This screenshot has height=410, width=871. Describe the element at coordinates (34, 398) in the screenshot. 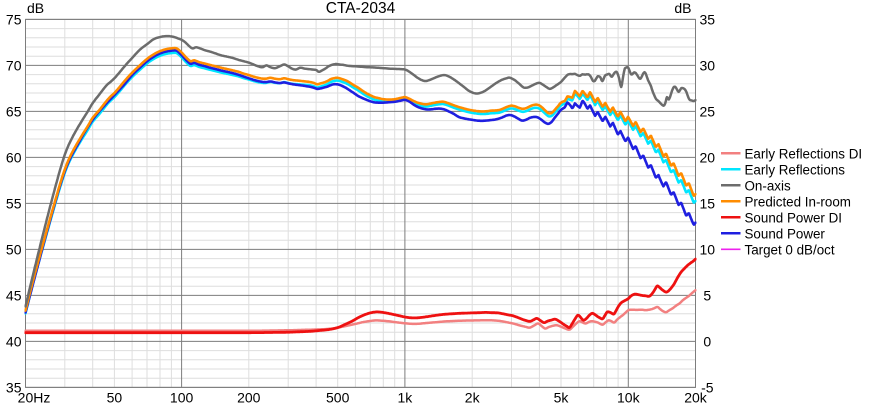

I see `svg-text: 20Hz` at that location.